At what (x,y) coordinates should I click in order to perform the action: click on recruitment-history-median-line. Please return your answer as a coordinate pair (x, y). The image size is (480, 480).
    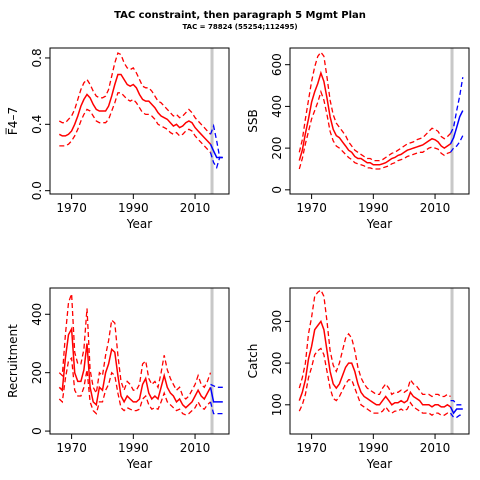
    Looking at the image, I should click on (135, 367).